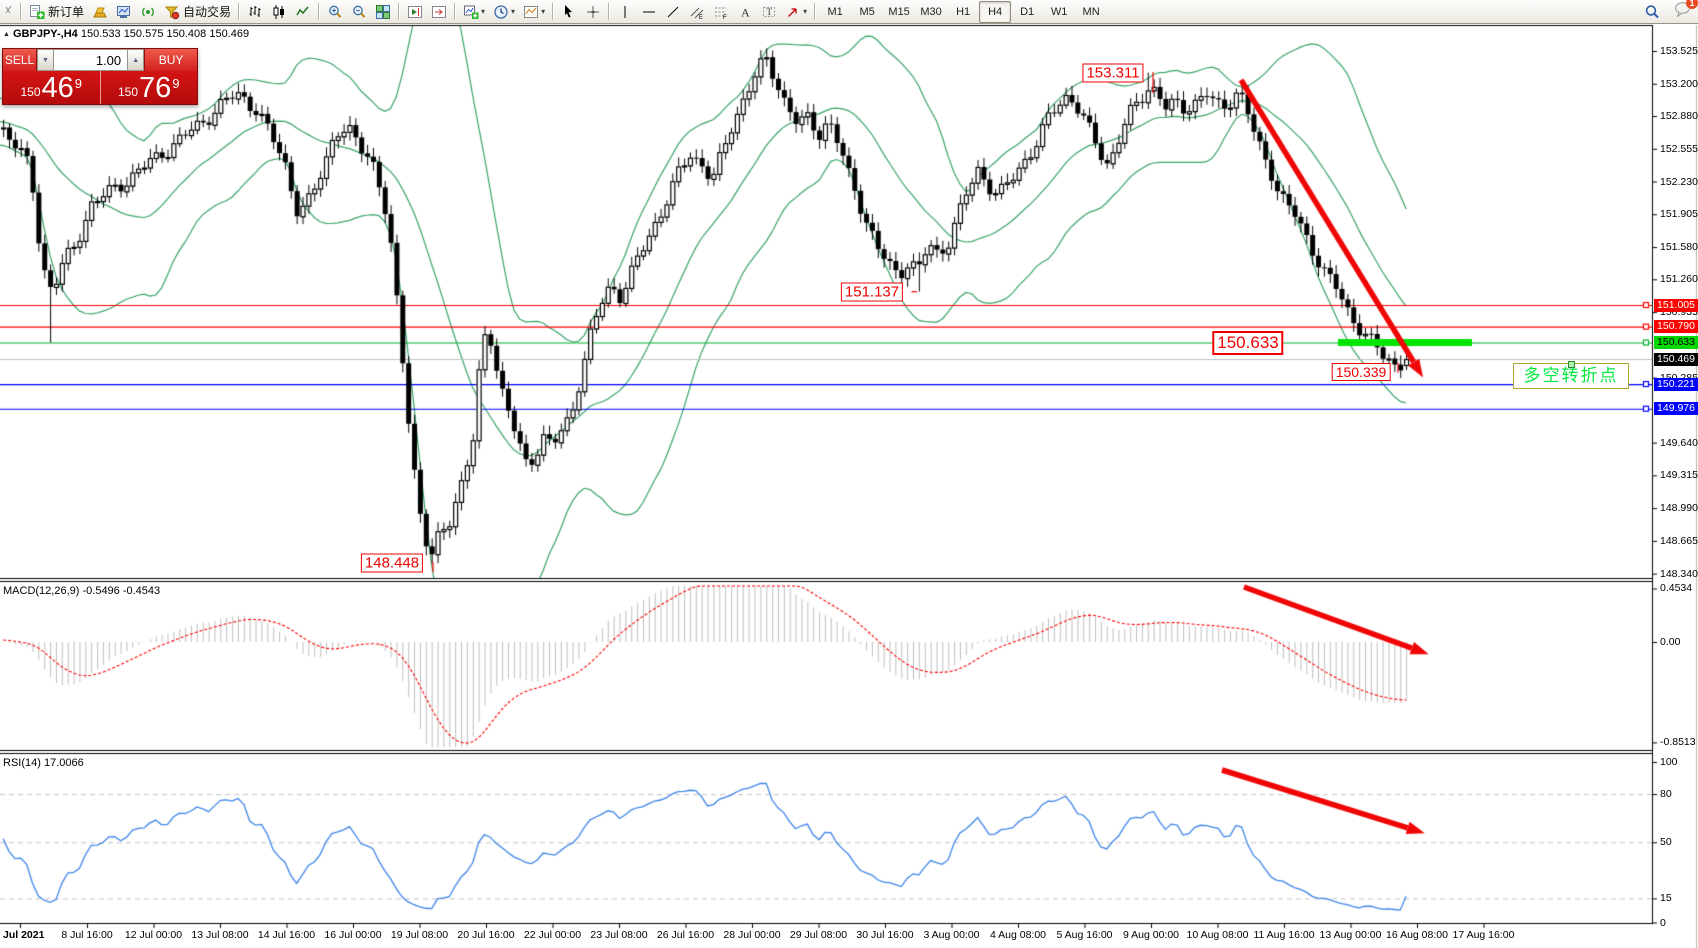  I want to click on timeframe-d1-button: D1, so click(1027, 11).